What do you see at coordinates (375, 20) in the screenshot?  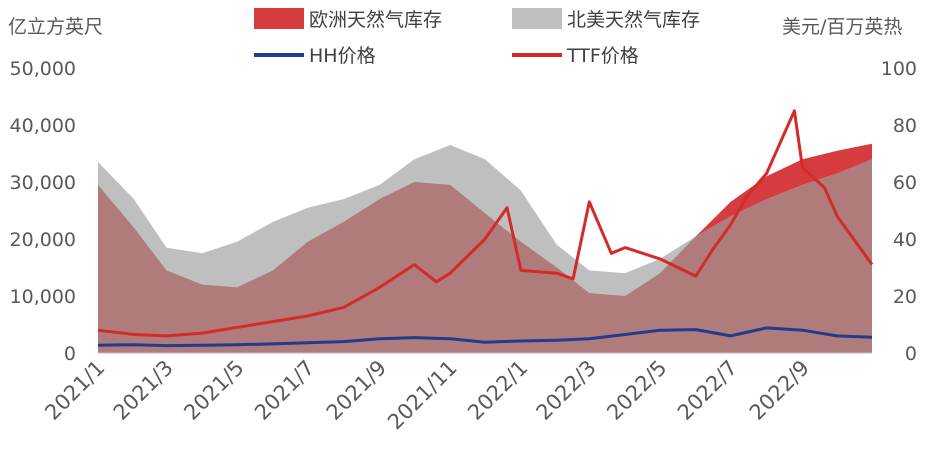 I see `legend-label-europe-storage: 欧洲天然气库存` at bounding box center [375, 20].